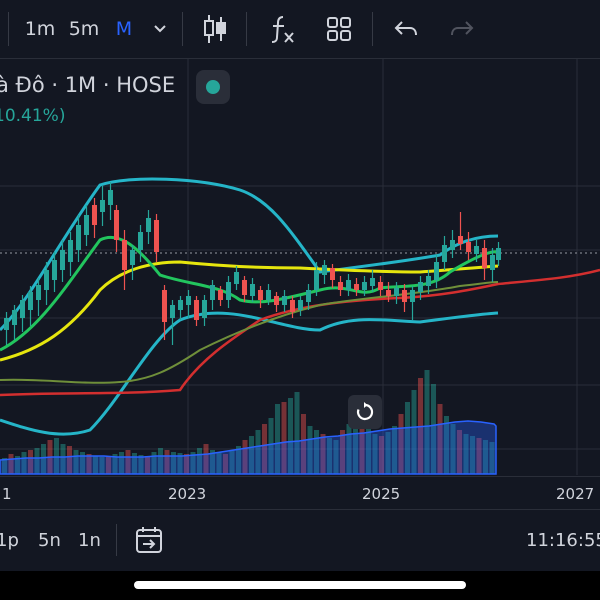 The image size is (600, 600). Describe the element at coordinates (575, 494) in the screenshot. I see `time-tick-label: 2027` at that location.